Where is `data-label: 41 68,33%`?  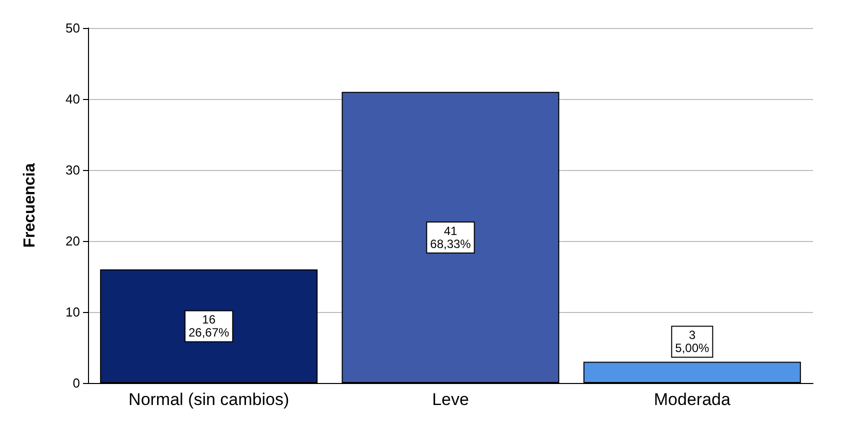
data-label: 41 68,33% is located at coordinates (451, 237).